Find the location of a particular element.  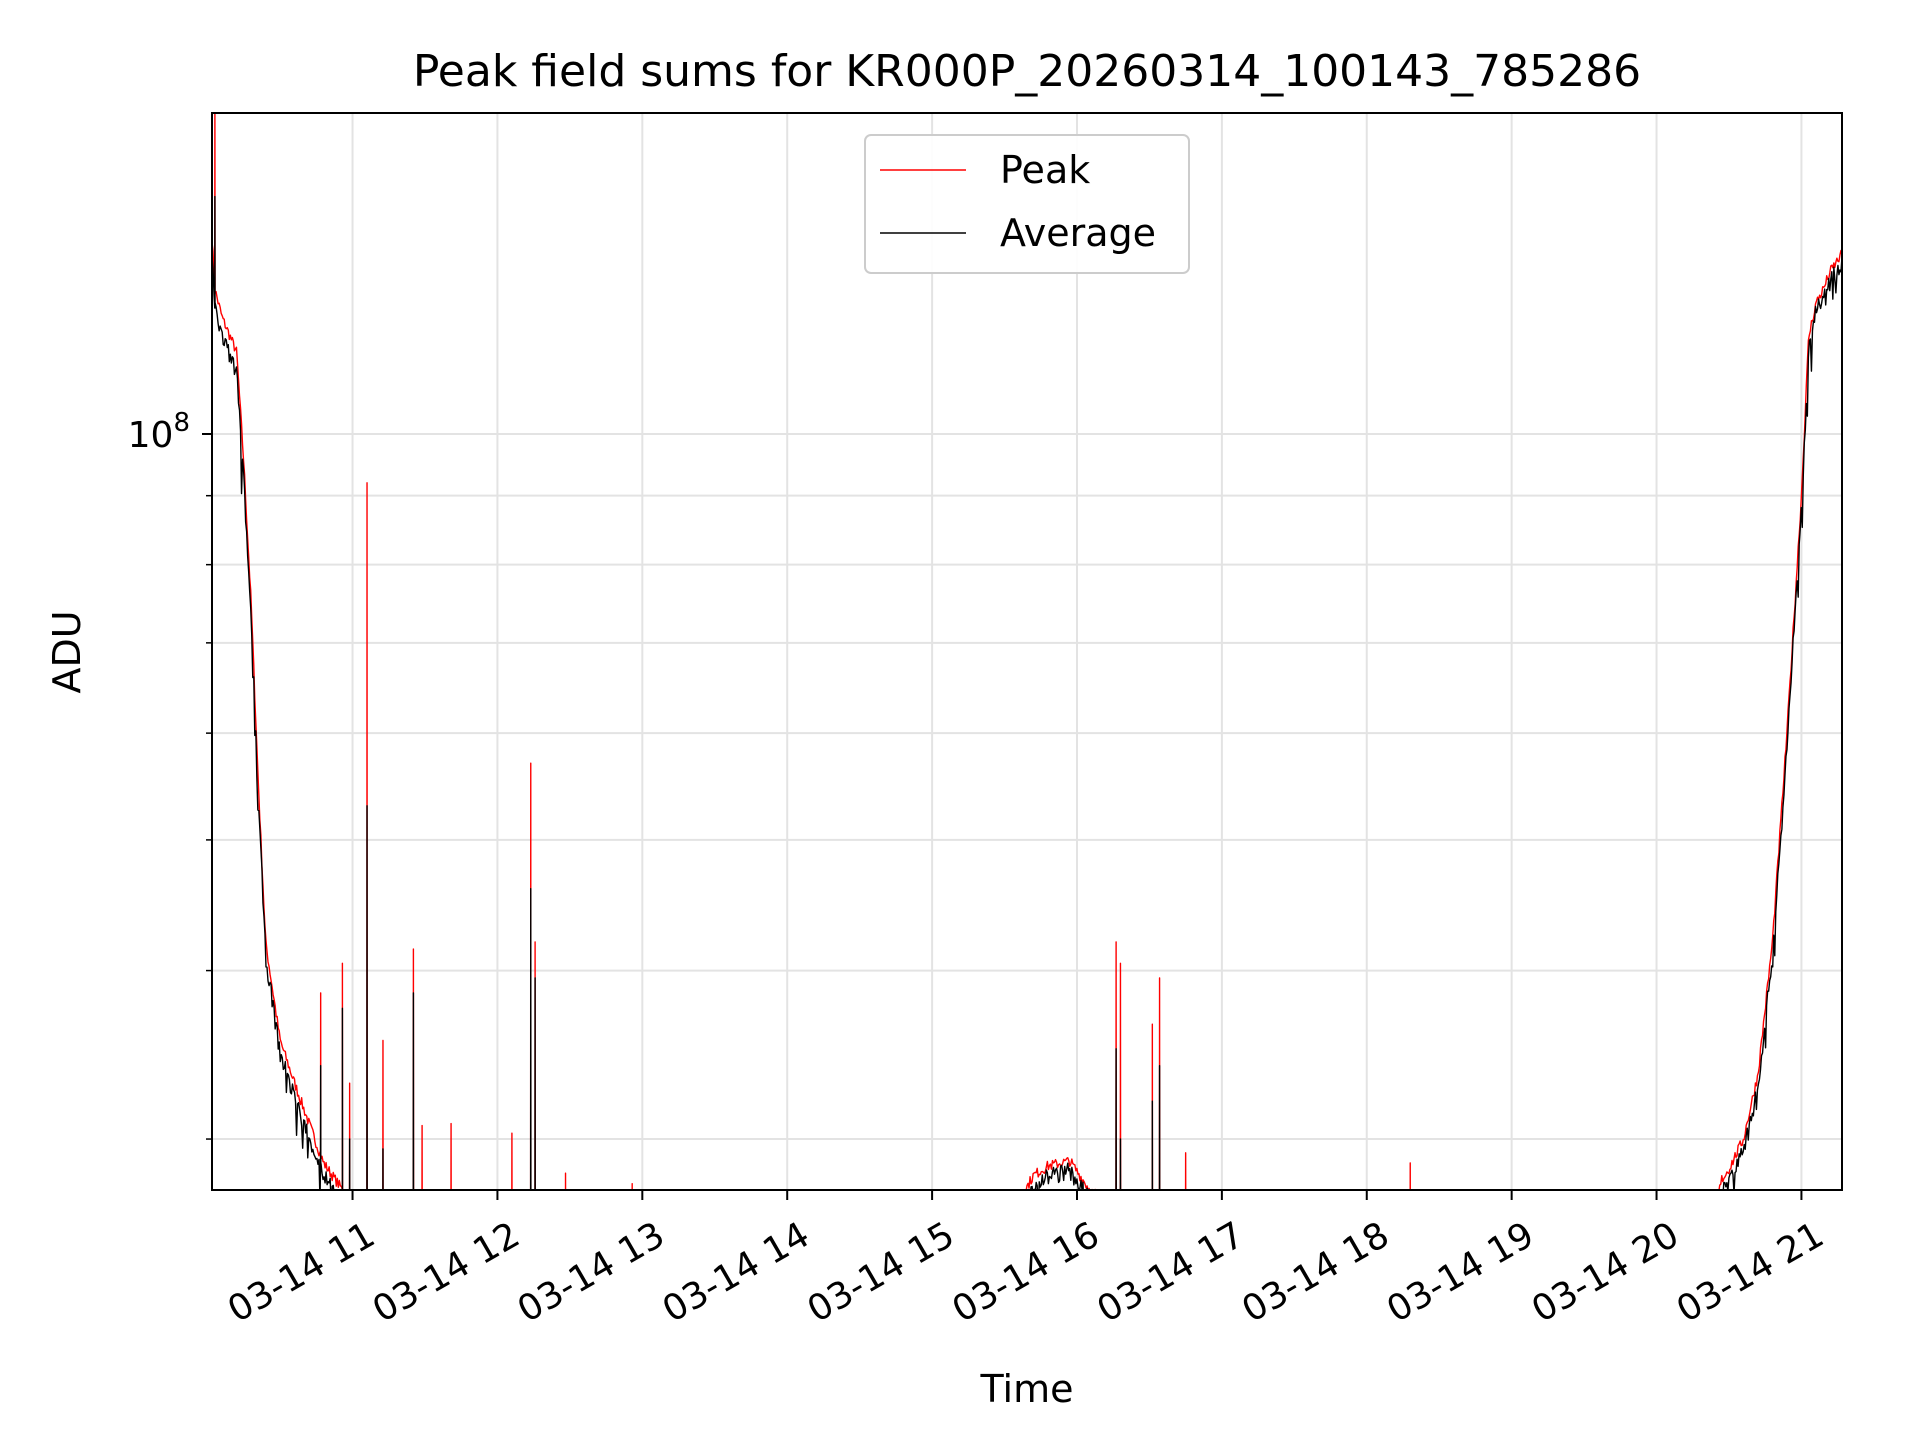

y-tick-label: 108 is located at coordinates (159, 432).